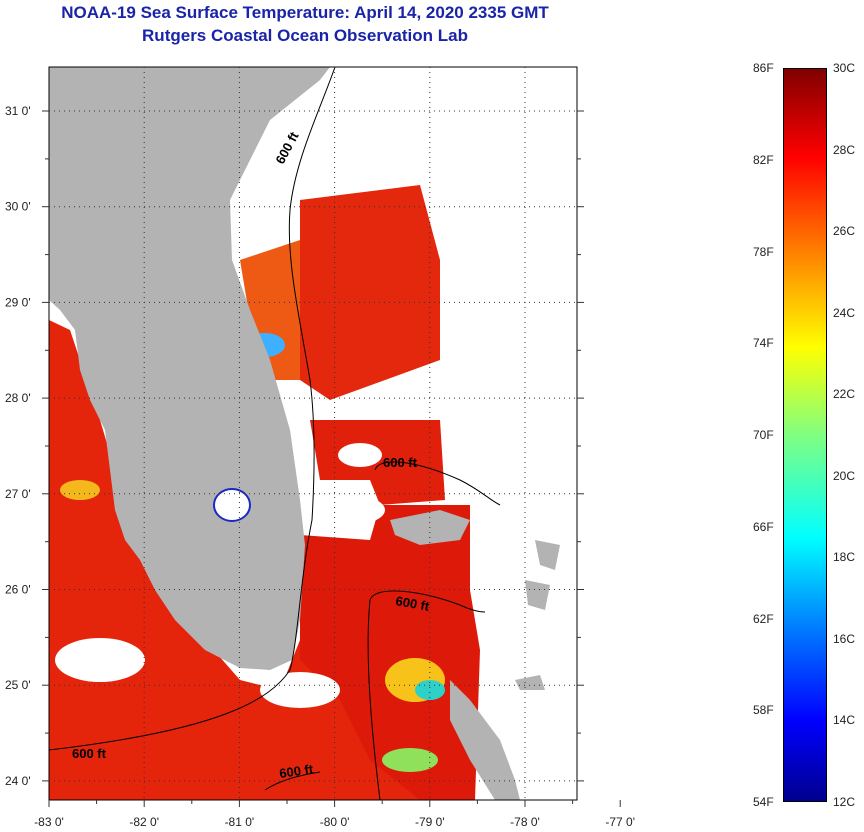 The image size is (864, 832). Describe the element at coordinates (232, 505) in the screenshot. I see `lake-okeechobee` at that location.